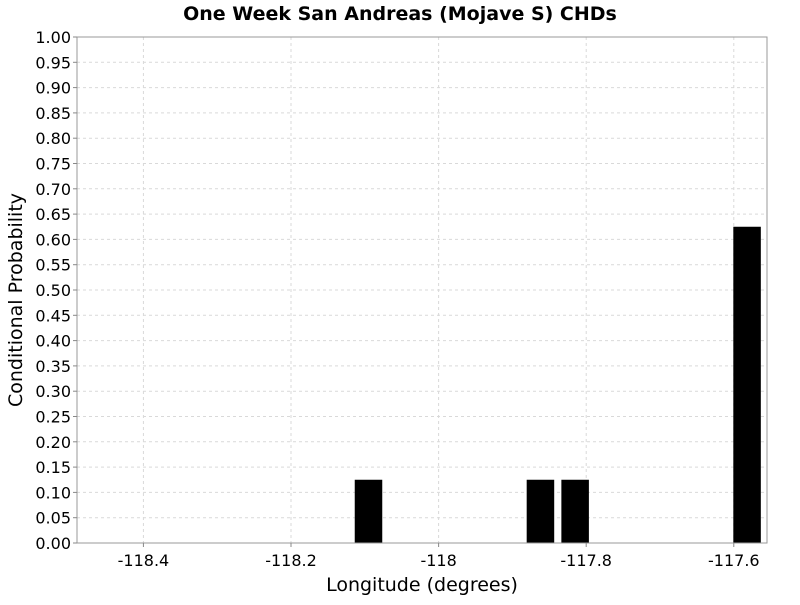 The width and height of the screenshot is (800, 605). I want to click on y-tick-label: 0.90, so click(53, 88).